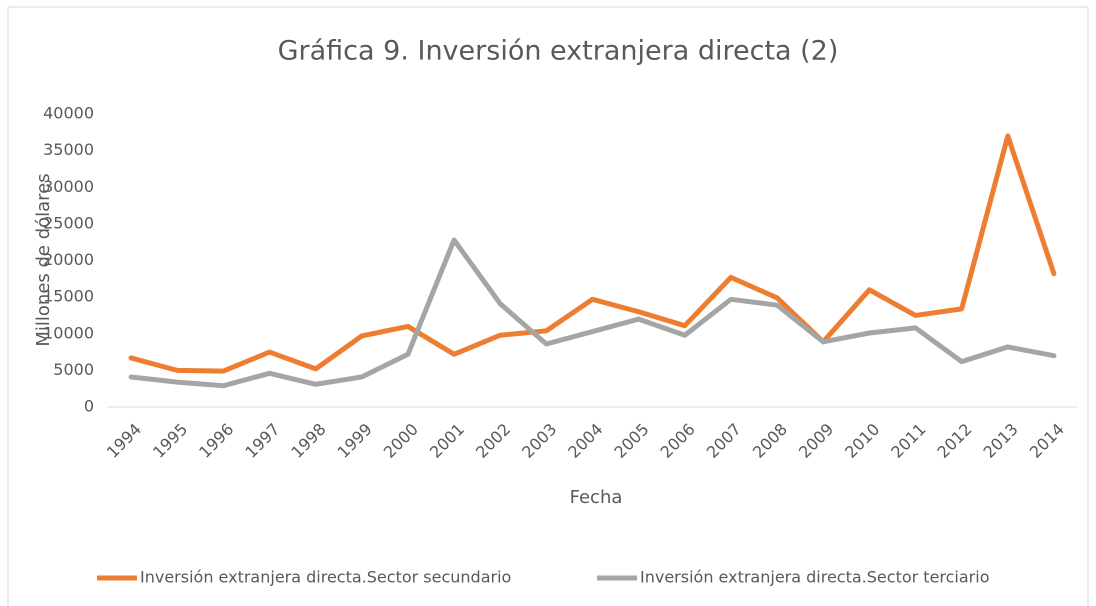 The width and height of the screenshot is (1096, 606). I want to click on y-tick-label: 20000, so click(68, 259).